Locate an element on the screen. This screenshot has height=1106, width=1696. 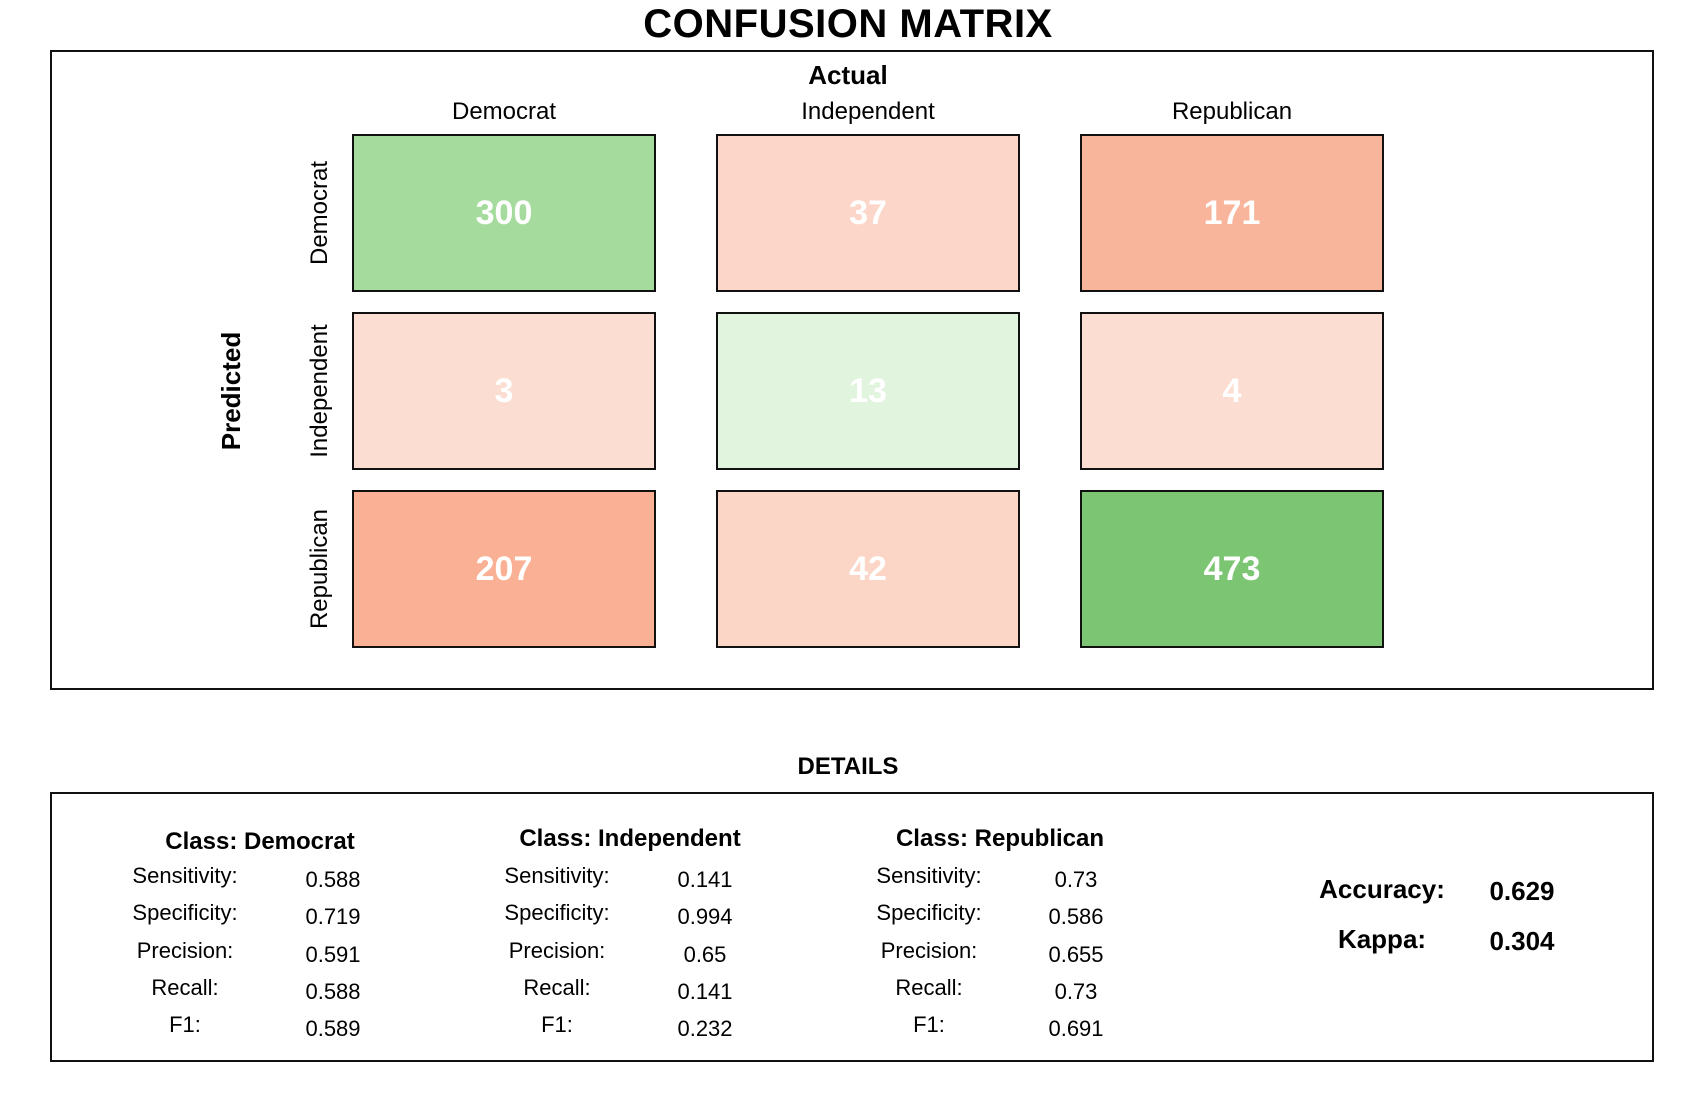
actual-axis-label: Actual is located at coordinates (848, 75).